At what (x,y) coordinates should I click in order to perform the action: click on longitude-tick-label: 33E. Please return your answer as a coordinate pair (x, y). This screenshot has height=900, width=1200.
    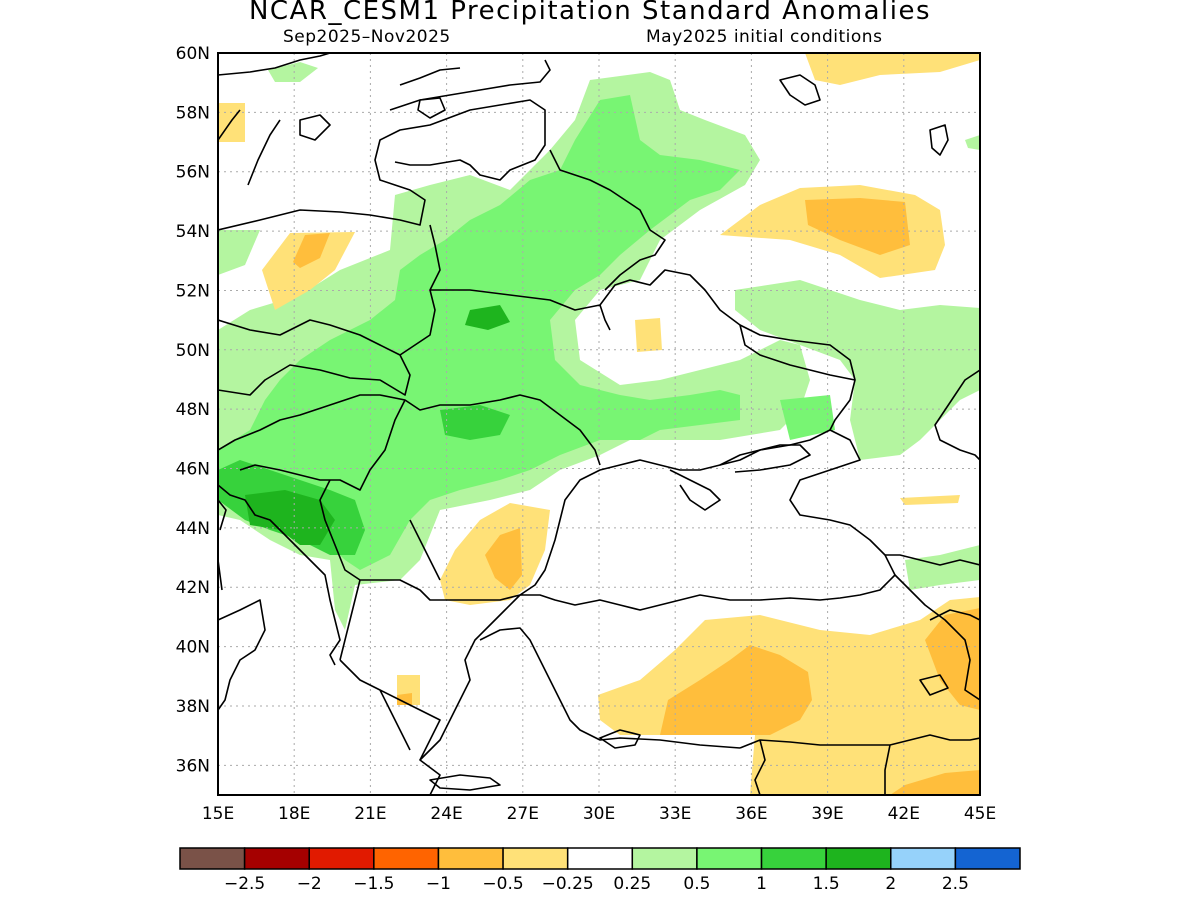
    Looking at the image, I should click on (675, 814).